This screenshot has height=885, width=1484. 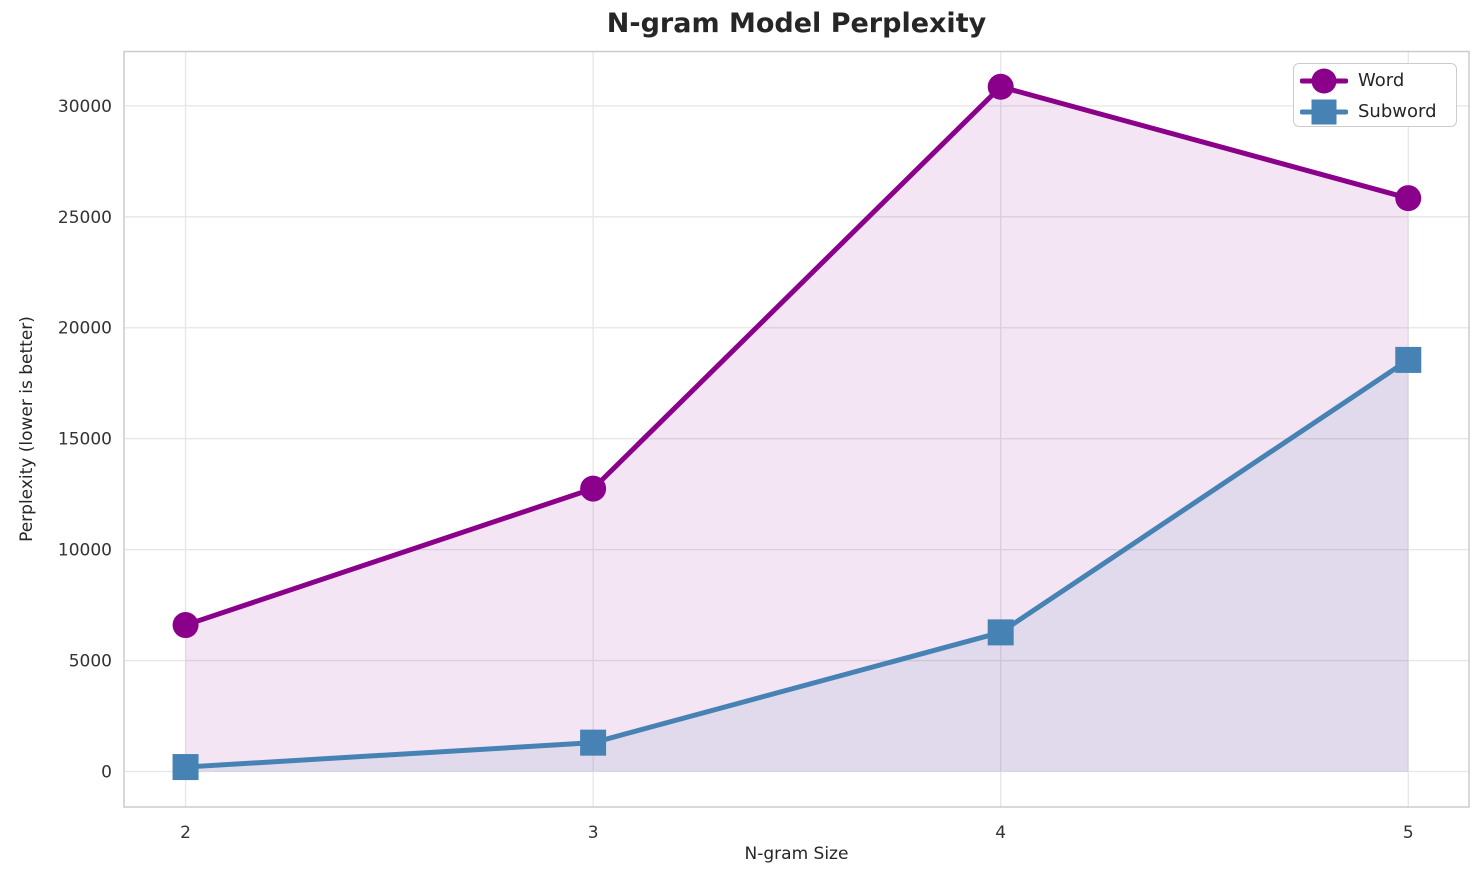 I want to click on y-tick-label: 15000, so click(x=85, y=440).